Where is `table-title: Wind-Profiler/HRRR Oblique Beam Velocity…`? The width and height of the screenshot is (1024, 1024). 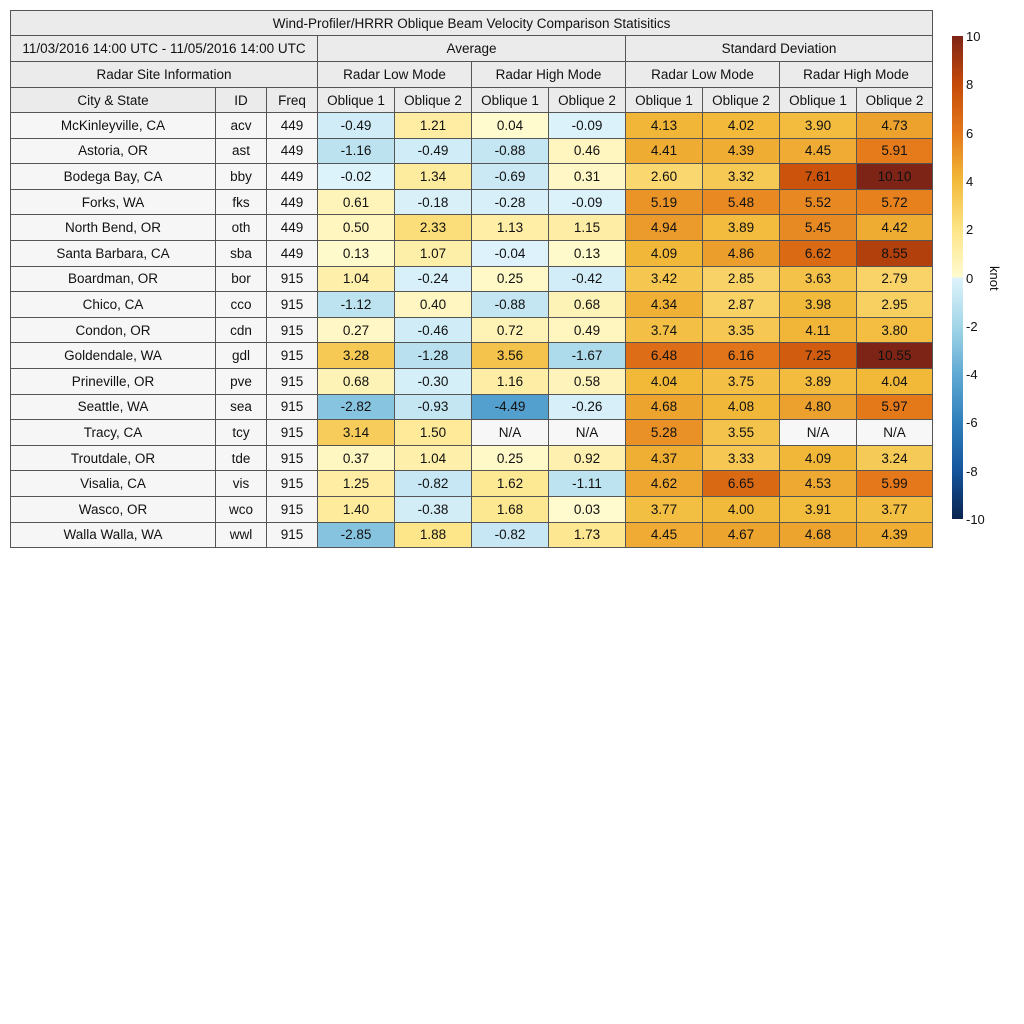
table-title: Wind-Profiler/HRRR Oblique Beam Velocity… is located at coordinates (471, 23).